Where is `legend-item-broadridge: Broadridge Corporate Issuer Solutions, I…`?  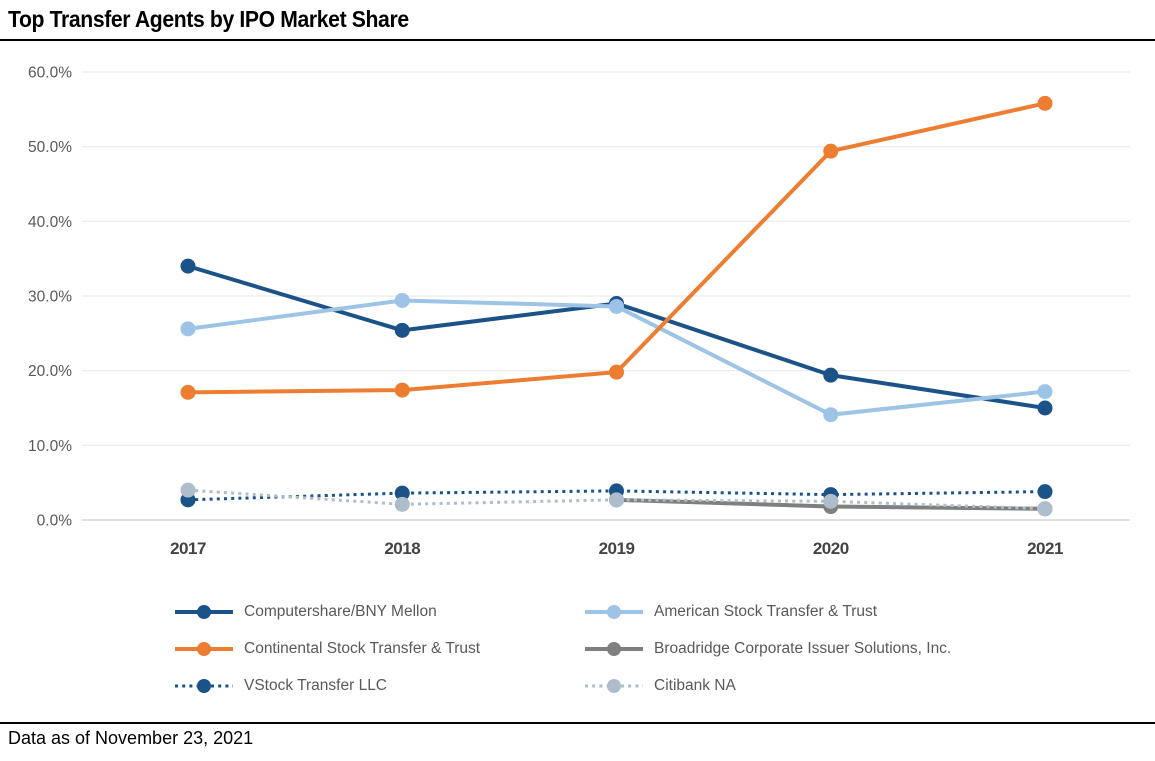 legend-item-broadridge: Broadridge Corporate Issuer Solutions, I… is located at coordinates (768, 649).